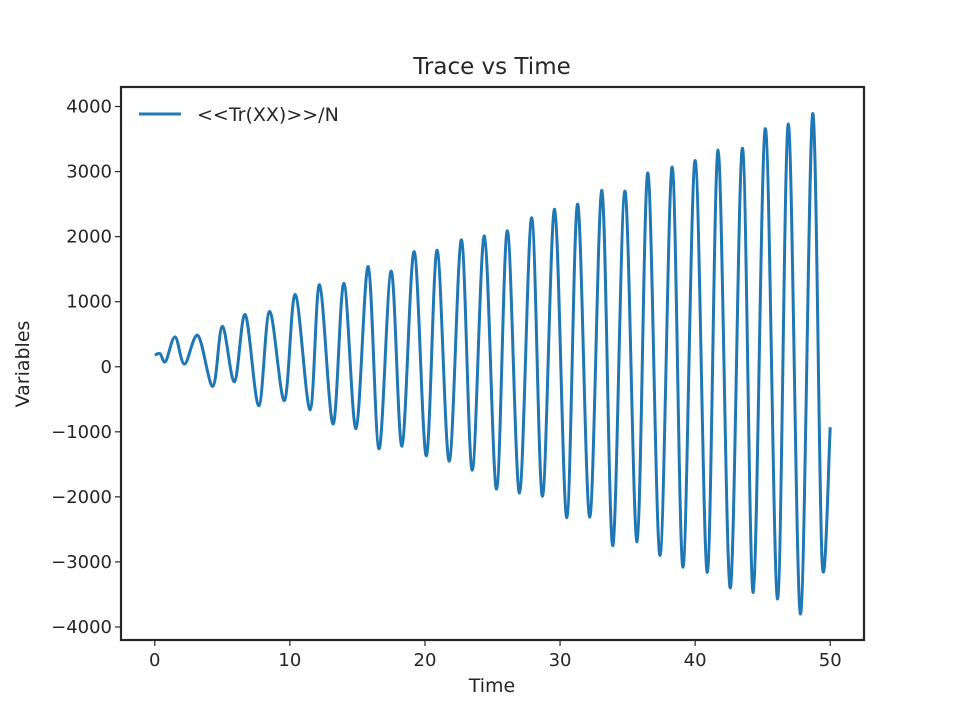  I want to click on y-tick-label: 2000, so click(89, 237).